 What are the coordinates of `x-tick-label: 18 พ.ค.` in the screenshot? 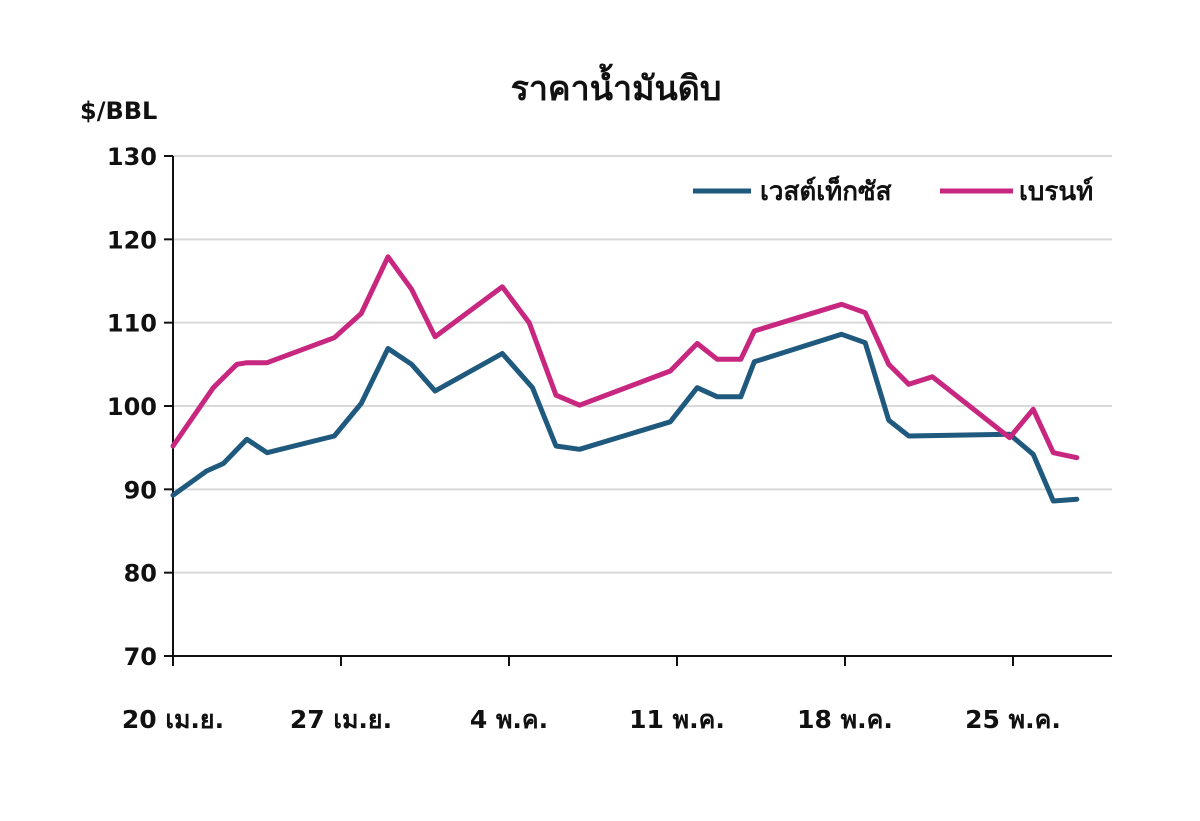 It's located at (845, 719).